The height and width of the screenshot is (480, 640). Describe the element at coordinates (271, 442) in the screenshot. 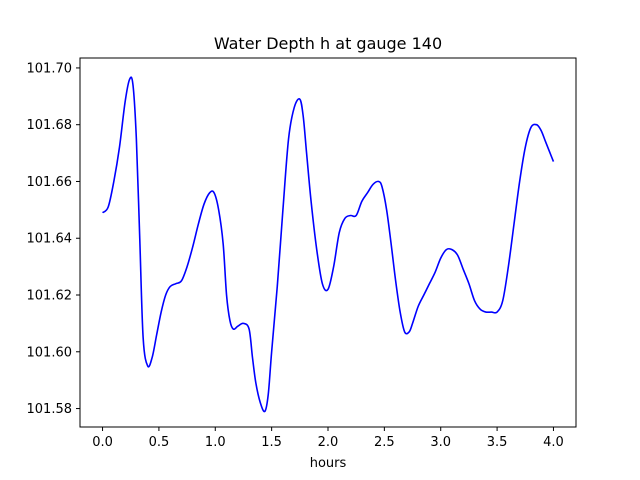

I see `x-tick-label: 1.5` at that location.